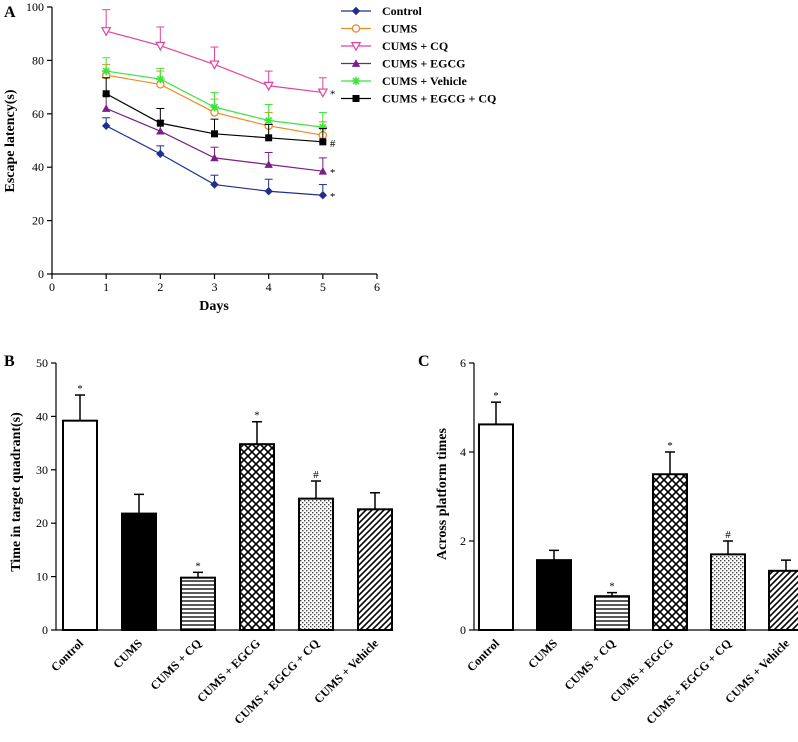  I want to click on y-tick-label-a: 0, so click(41, 274).